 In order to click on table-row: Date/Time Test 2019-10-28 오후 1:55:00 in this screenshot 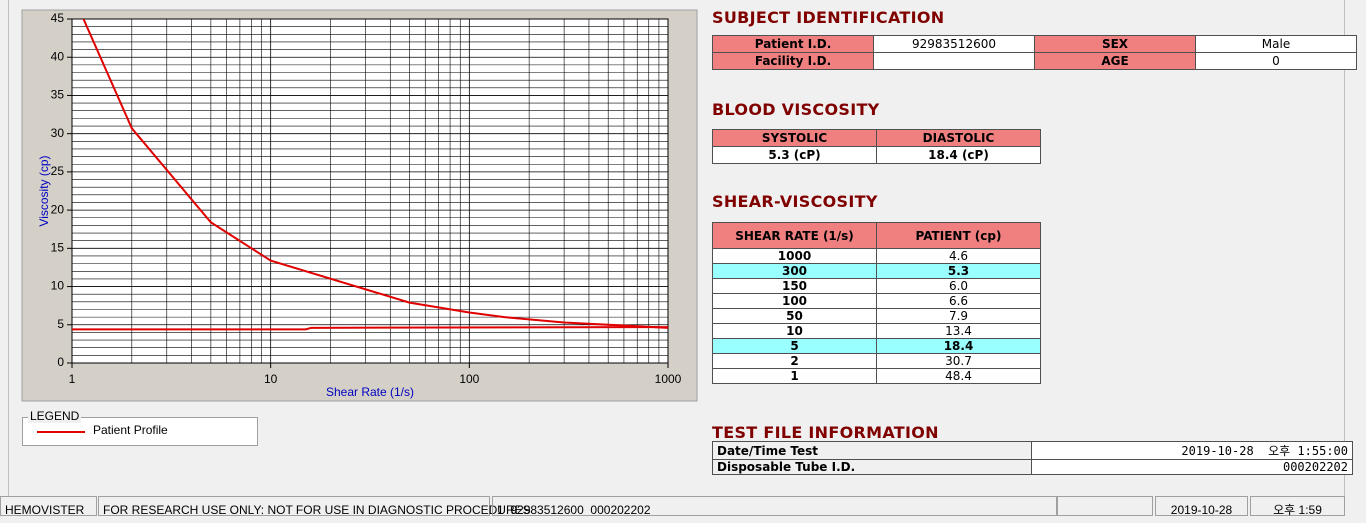, I will do `click(1032, 450)`.